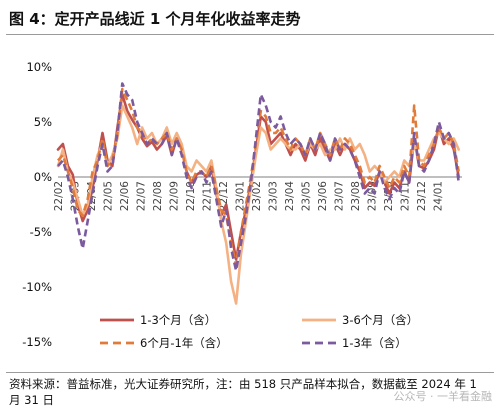 Image resolution: width=500 pixels, height=412 pixels. Describe the element at coordinates (37, 342) in the screenshot. I see `y-tick-label: -15%` at that location.